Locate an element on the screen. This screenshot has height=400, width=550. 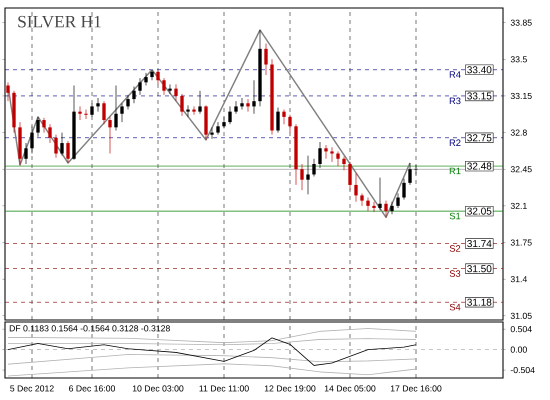
annotation: 31.74 is located at coordinates (479, 244).